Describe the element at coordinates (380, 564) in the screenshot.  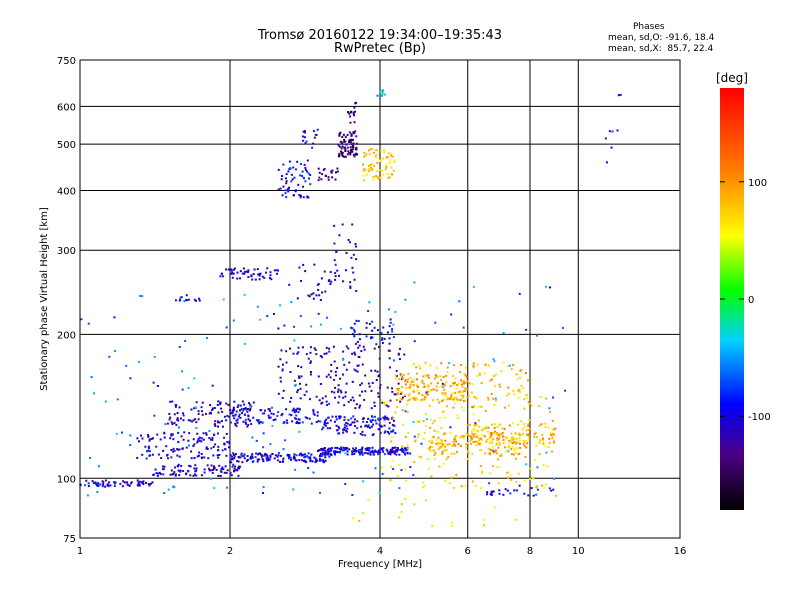
I see `x-axis-label: Frequency [MHz]` at that location.